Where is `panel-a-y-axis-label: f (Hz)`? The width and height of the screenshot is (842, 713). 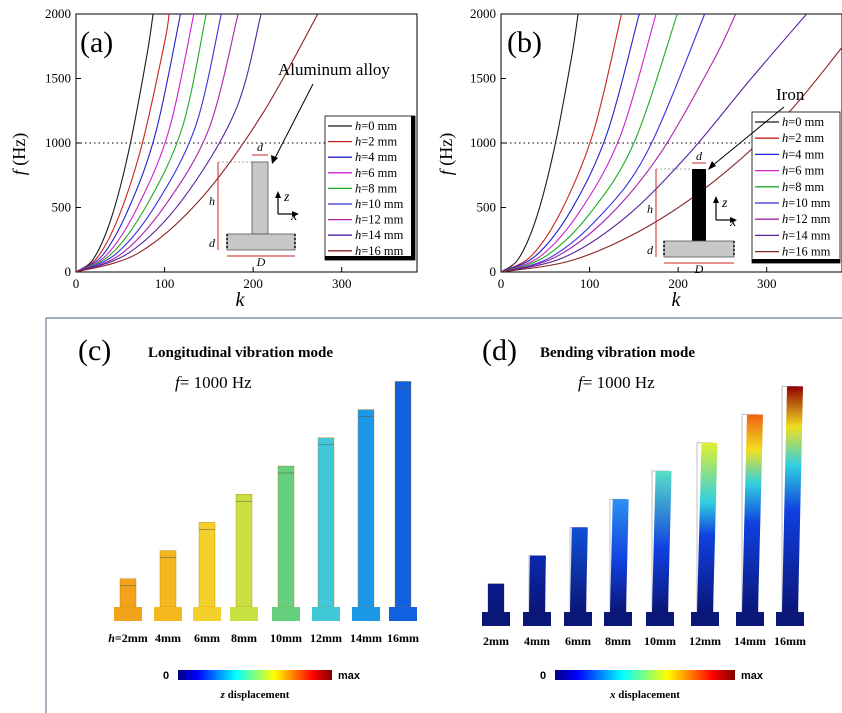
panel-a-y-axis-label: f (Hz) is located at coordinates (19, 154).